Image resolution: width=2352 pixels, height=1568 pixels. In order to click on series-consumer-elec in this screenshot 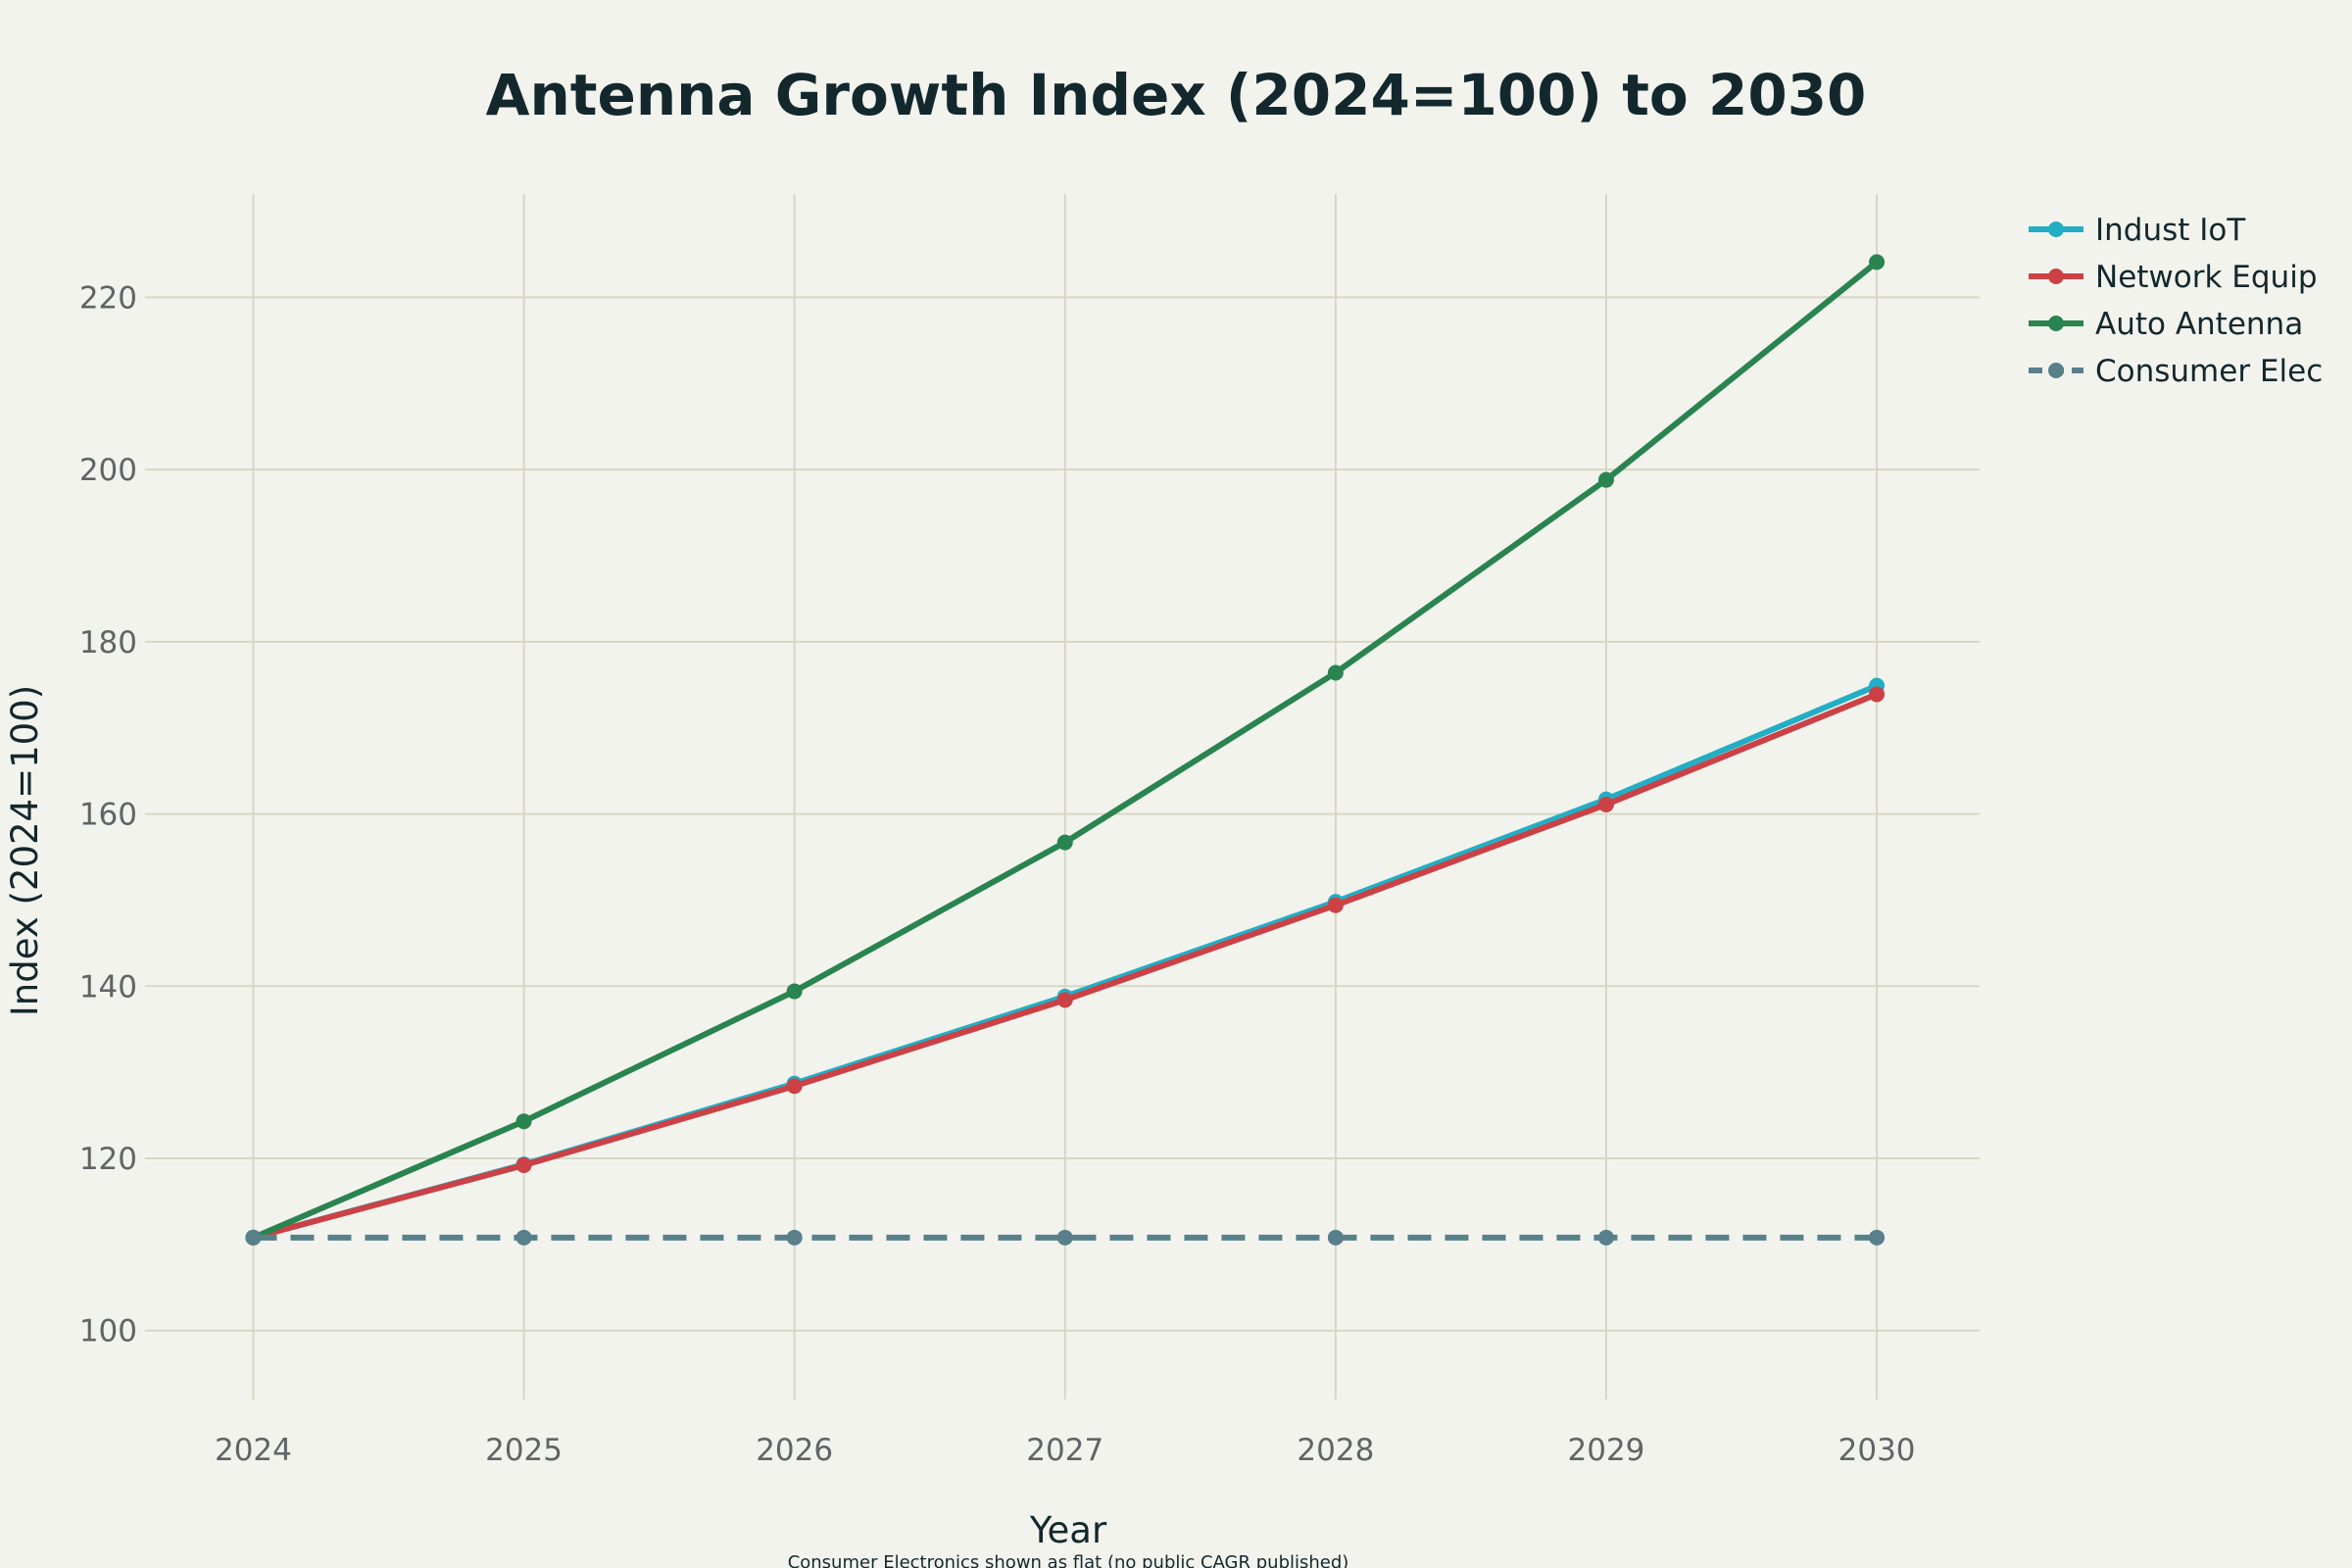, I will do `click(1065, 1237)`.